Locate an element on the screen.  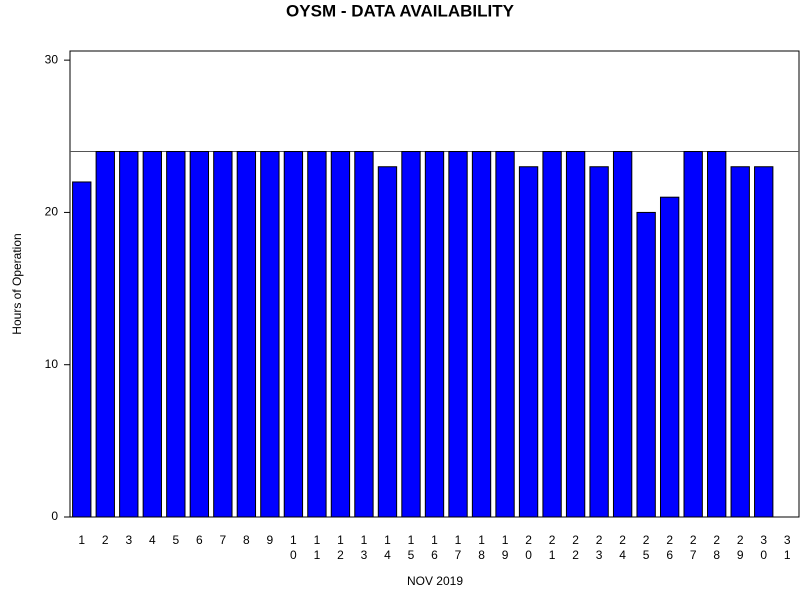
x-tick-label: 5 is located at coordinates (175, 540).